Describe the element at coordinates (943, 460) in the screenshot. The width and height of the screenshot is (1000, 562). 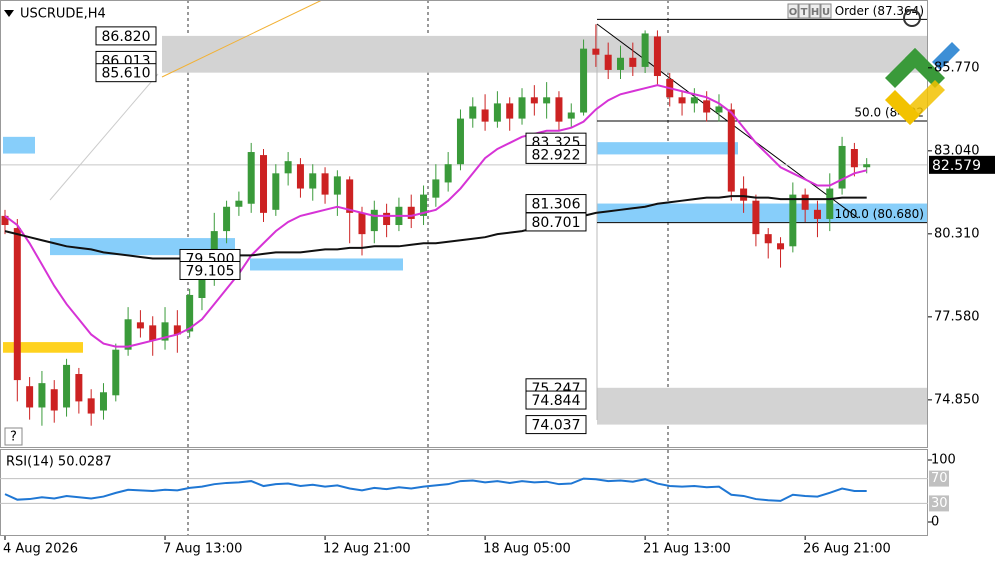
I see `y-tick-label: 100` at that location.